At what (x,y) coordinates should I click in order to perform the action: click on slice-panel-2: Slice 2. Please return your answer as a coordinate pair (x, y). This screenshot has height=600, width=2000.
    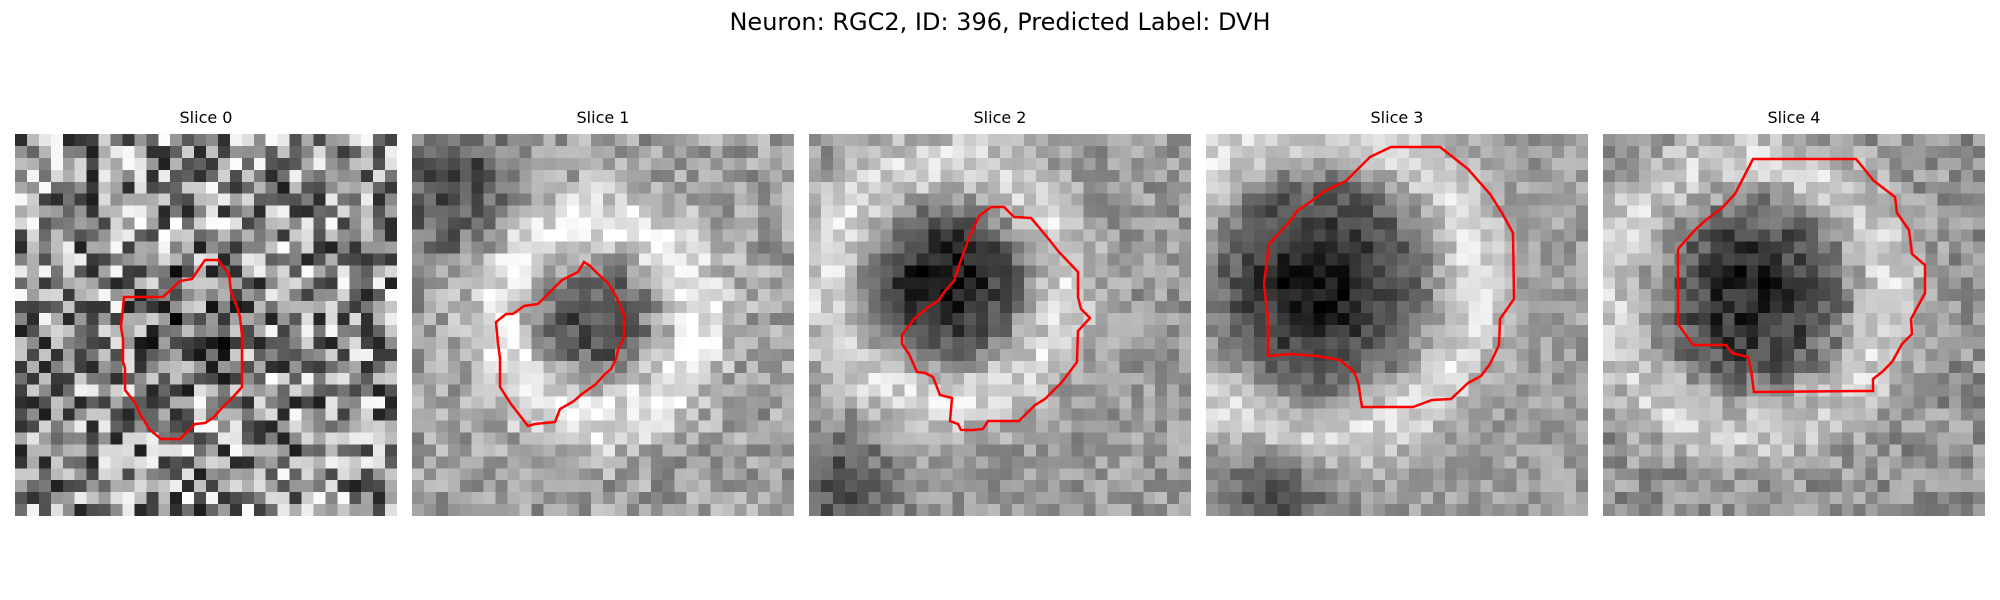
    Looking at the image, I should click on (1000, 312).